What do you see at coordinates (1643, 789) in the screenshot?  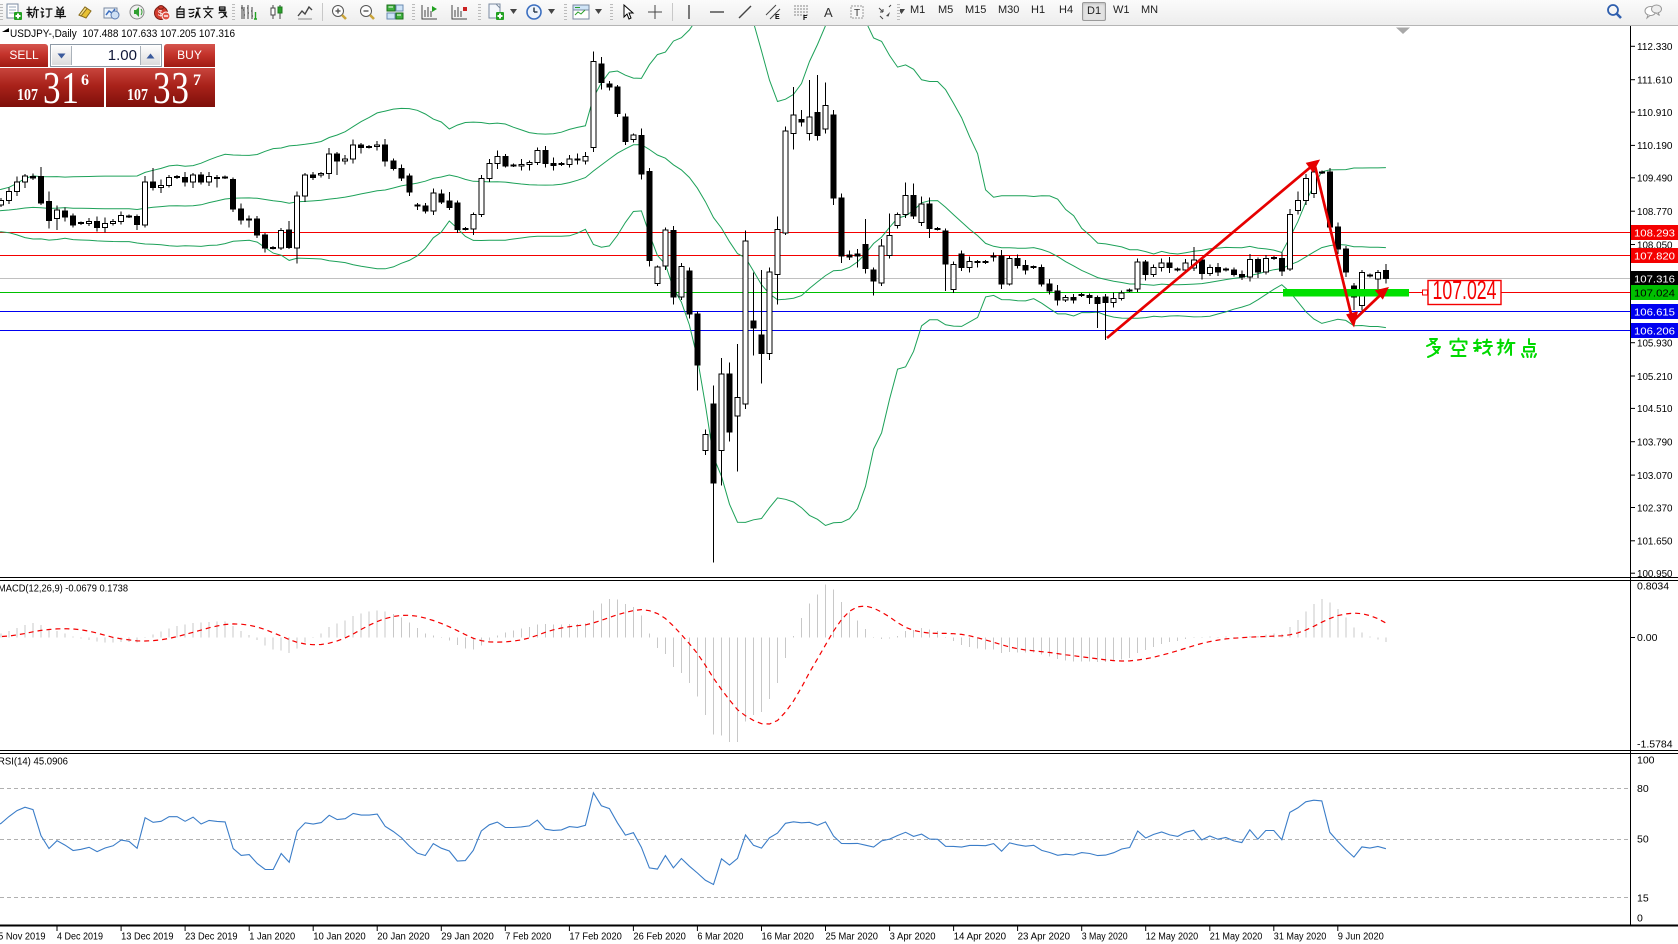 I see `svg-text: 80` at bounding box center [1643, 789].